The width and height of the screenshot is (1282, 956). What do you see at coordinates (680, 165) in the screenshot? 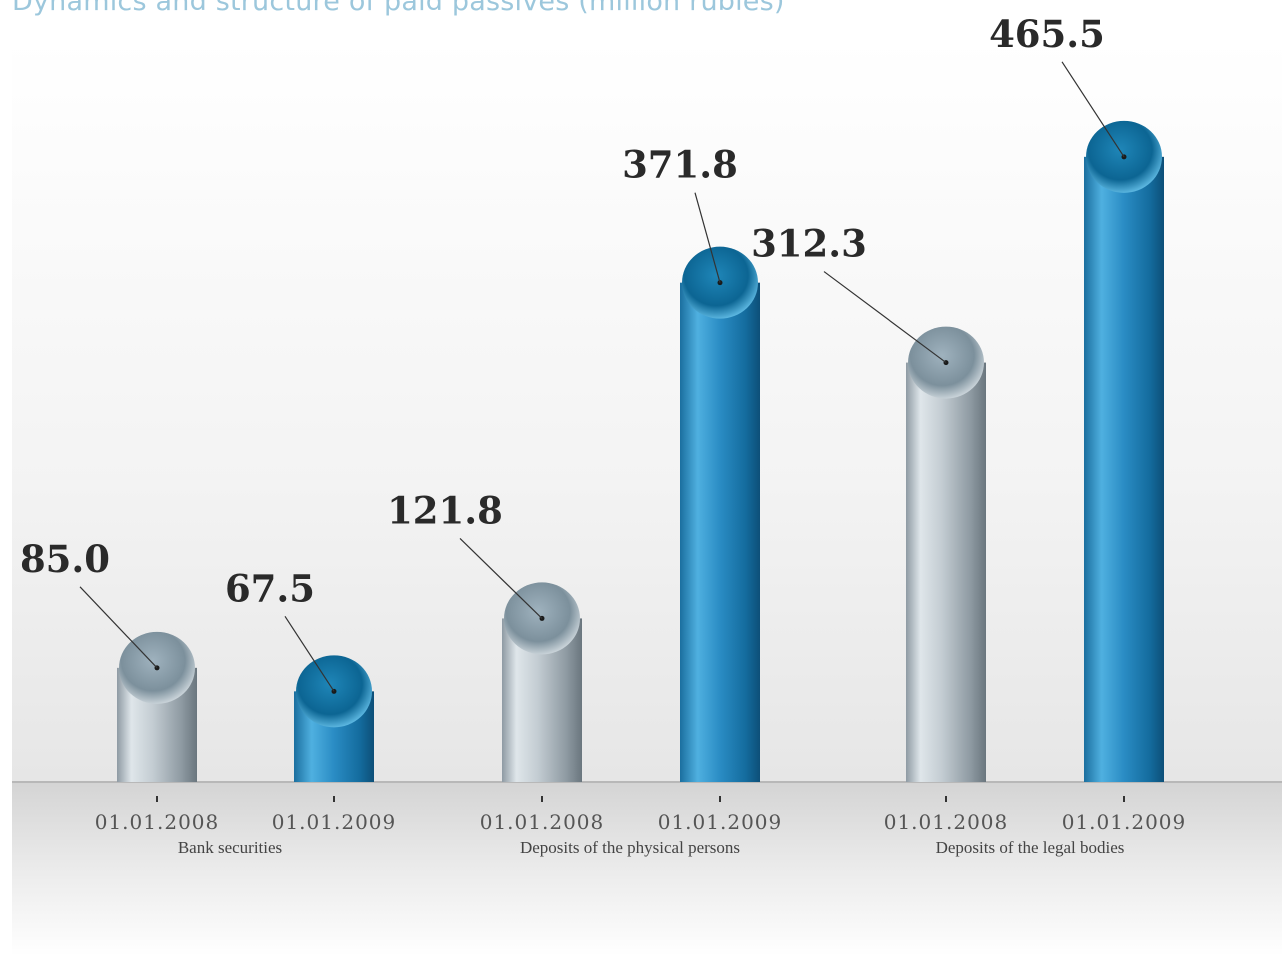
I see `value-label-2-01.01.2009: 371.8` at bounding box center [680, 165].